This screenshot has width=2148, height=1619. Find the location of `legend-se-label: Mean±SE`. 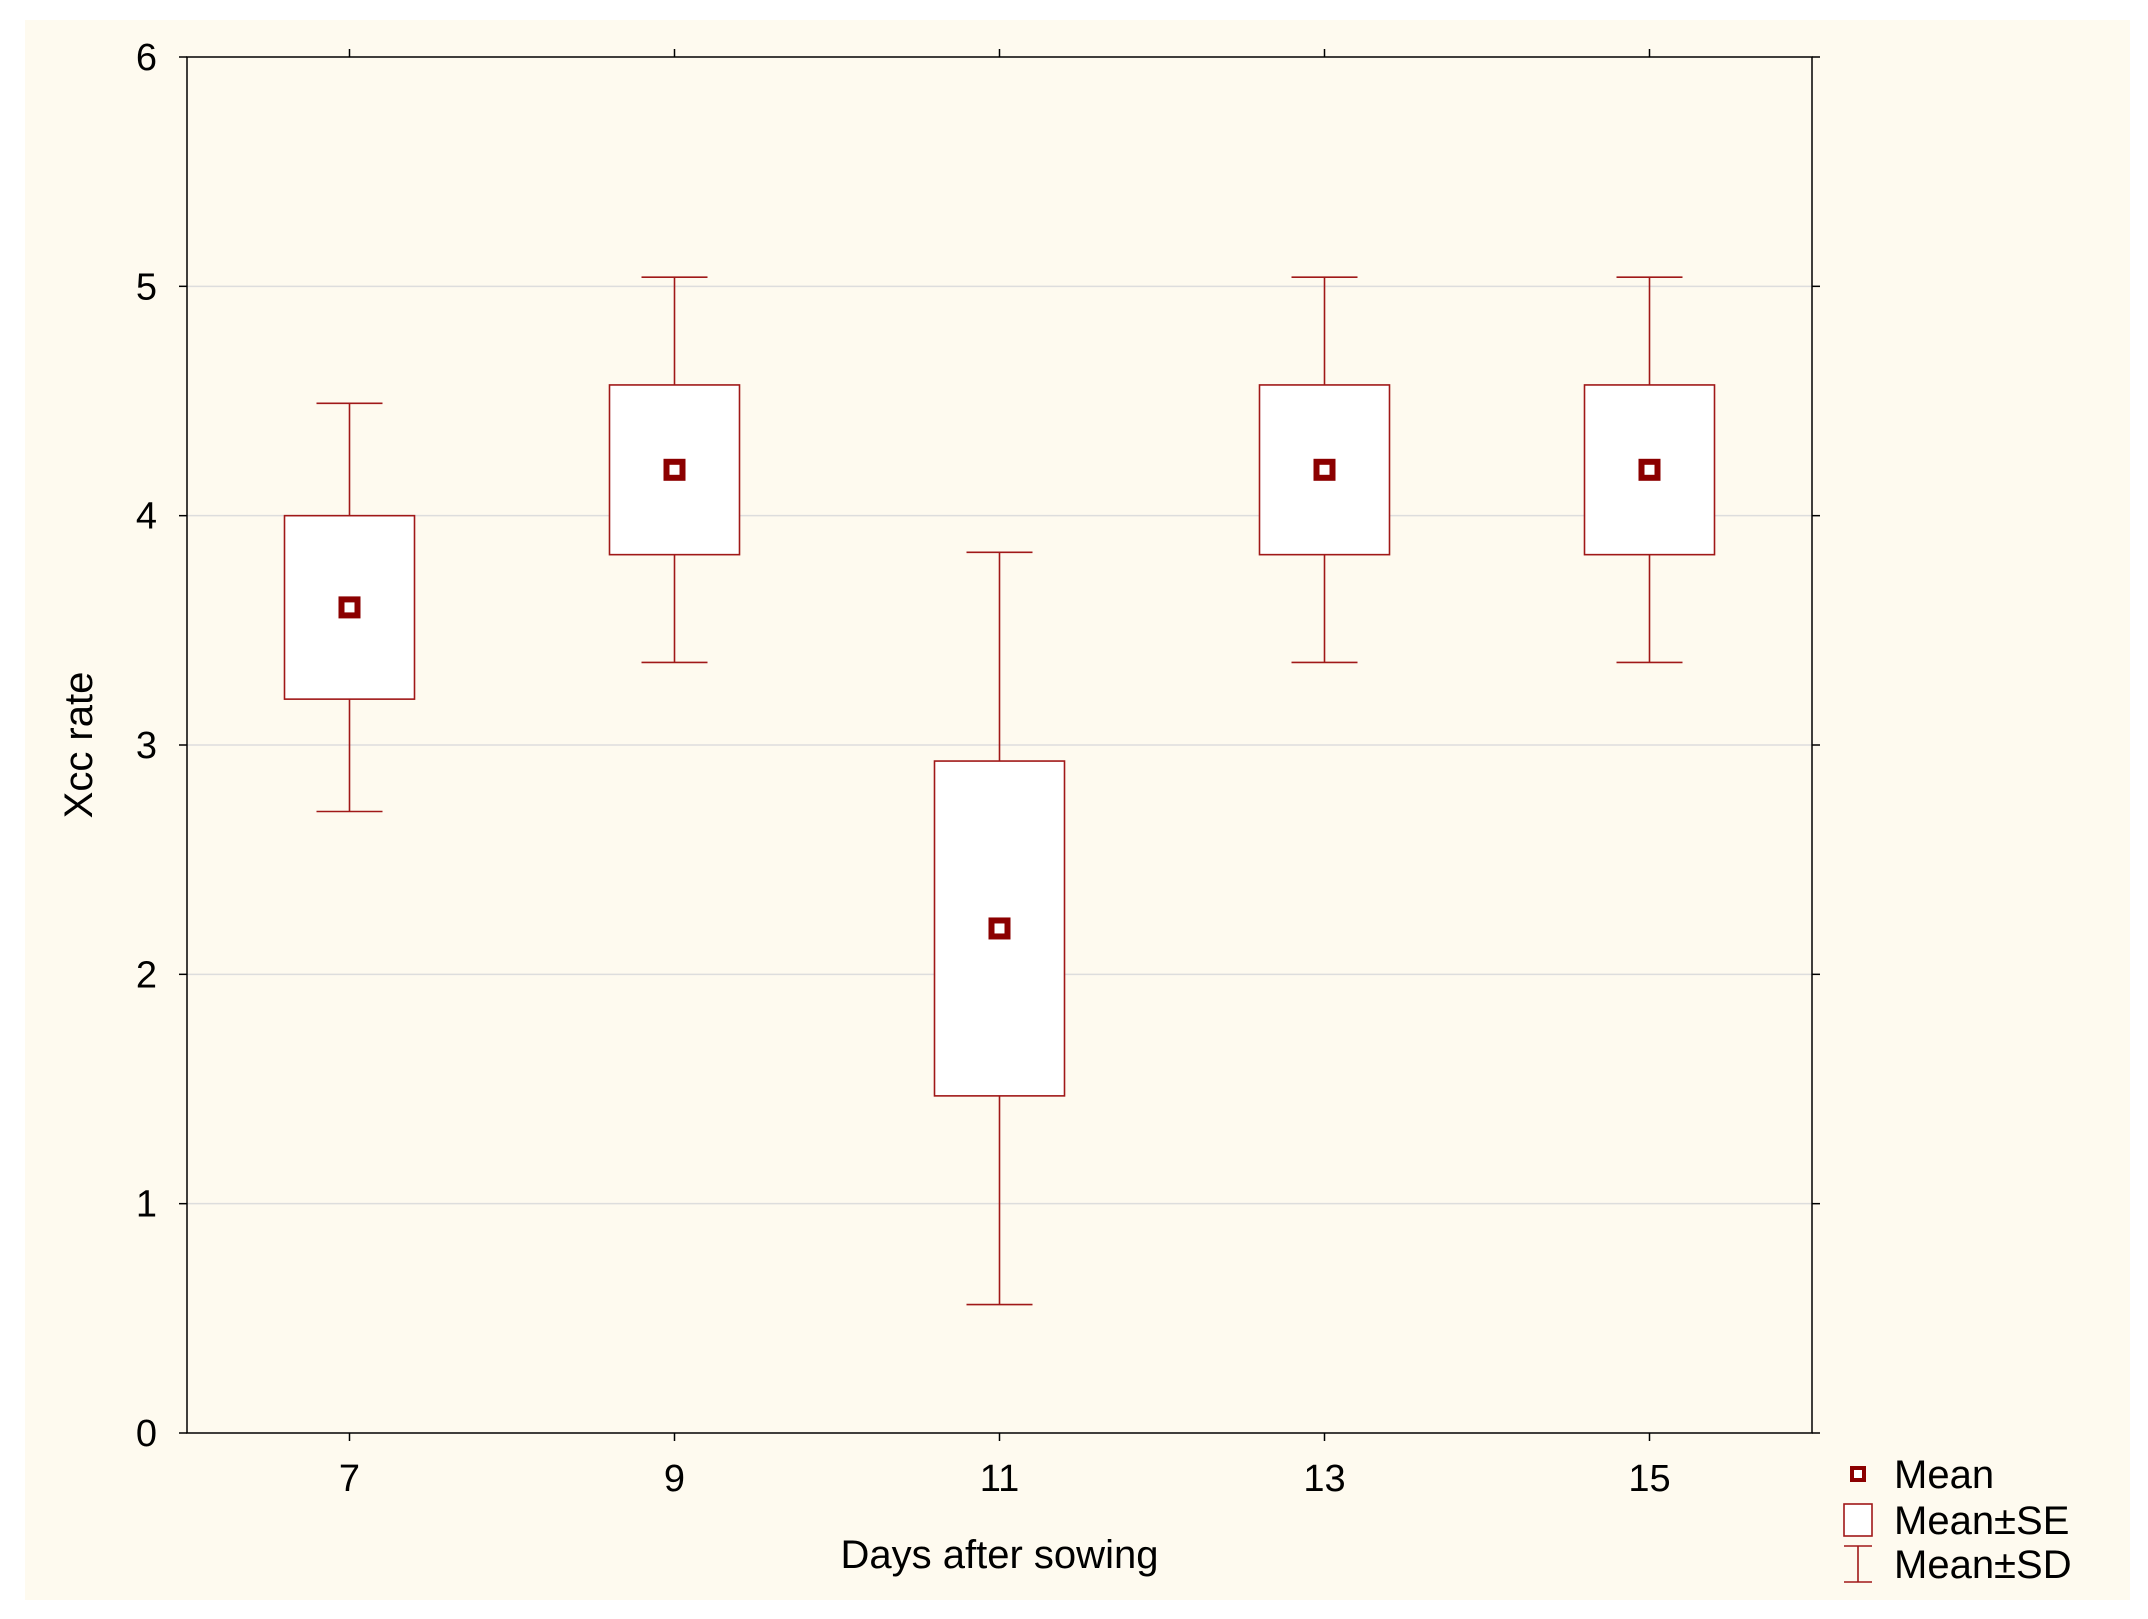

legend-se-label: Mean±SE is located at coordinates (1981, 1521).